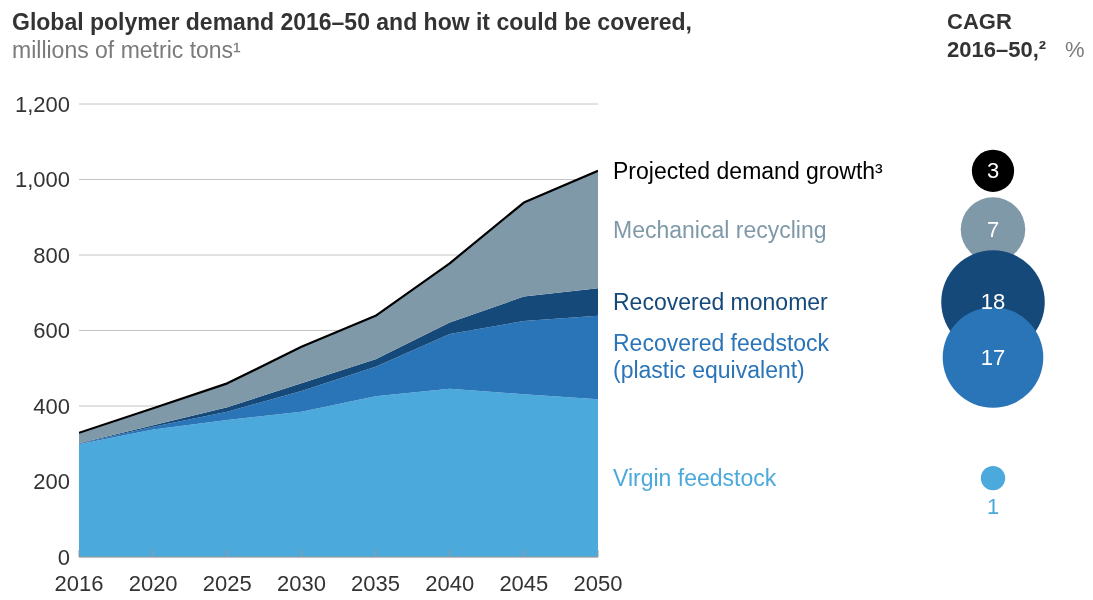 This screenshot has height=600, width=1093. What do you see at coordinates (51, 482) in the screenshot?
I see `y-tick-label: 200` at bounding box center [51, 482].